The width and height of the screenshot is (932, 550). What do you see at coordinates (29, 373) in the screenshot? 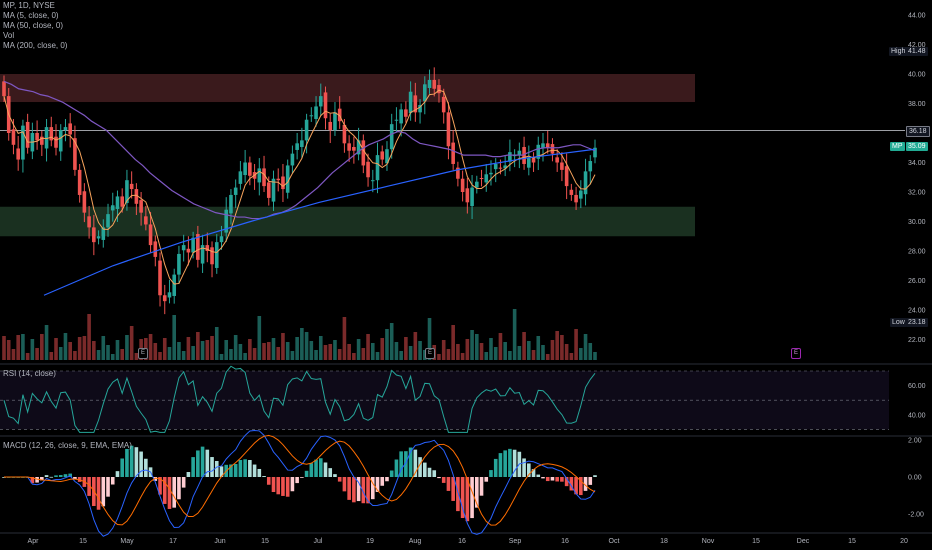
I see `rsi-legend: RSI (14, close)` at bounding box center [29, 373].